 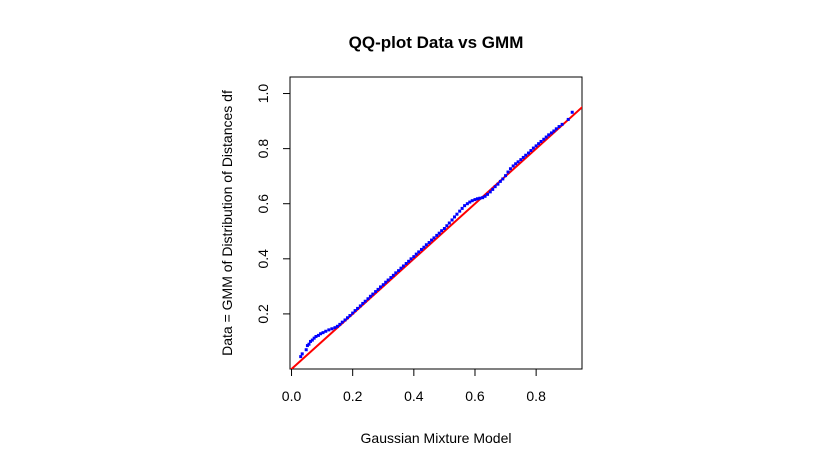 I want to click on chart-title: QQ-plot Data vs GMM, so click(x=436, y=42).